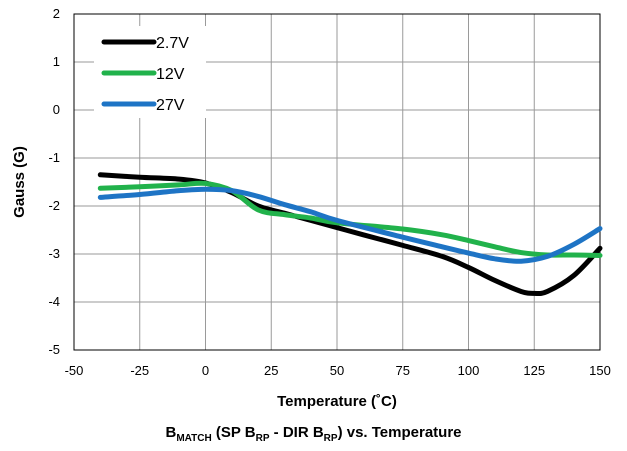 This screenshot has height=451, width=627. I want to click on series-line-27V, so click(350, 225).